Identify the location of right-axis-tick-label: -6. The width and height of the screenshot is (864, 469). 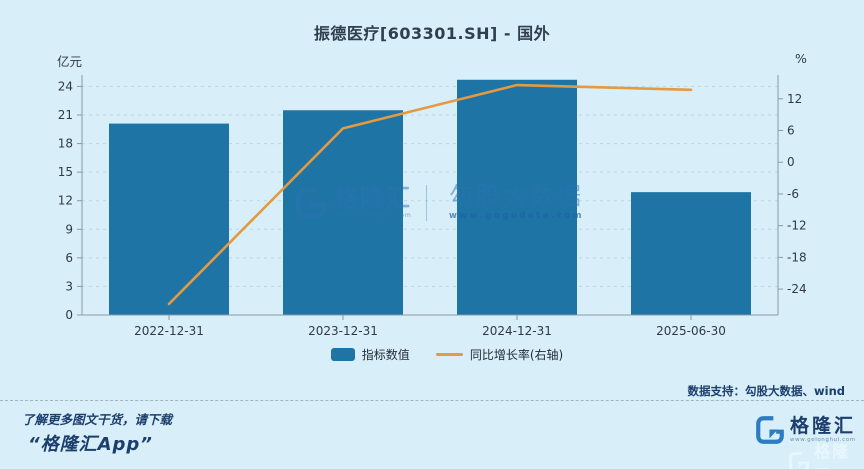
(793, 194).